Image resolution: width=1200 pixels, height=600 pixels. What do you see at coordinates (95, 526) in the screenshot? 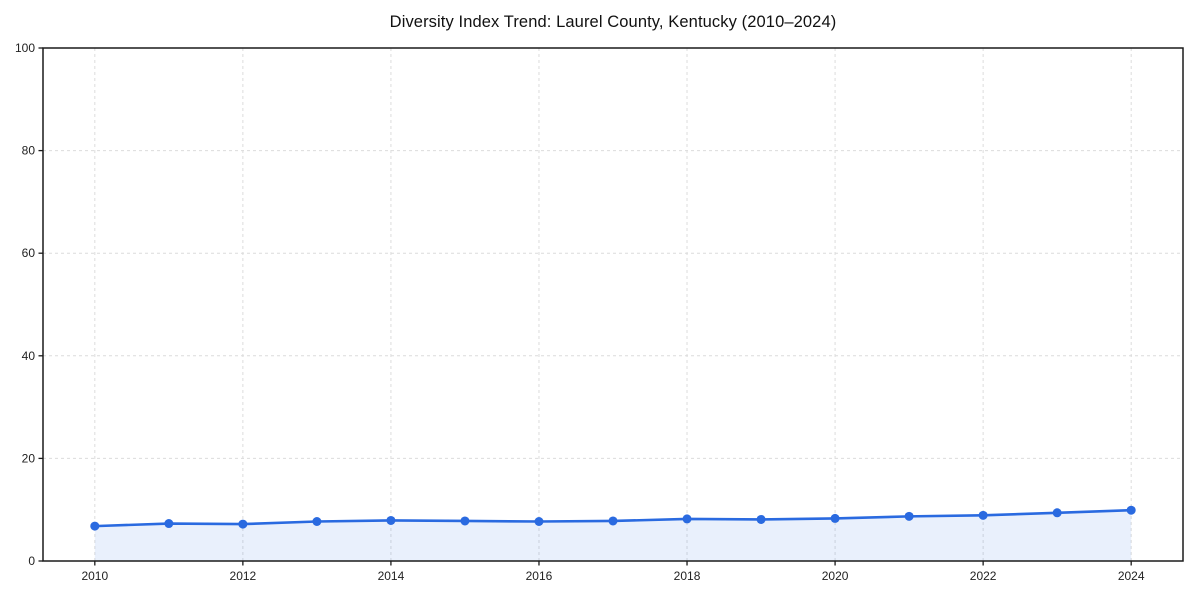
I see `data-point-2010` at bounding box center [95, 526].